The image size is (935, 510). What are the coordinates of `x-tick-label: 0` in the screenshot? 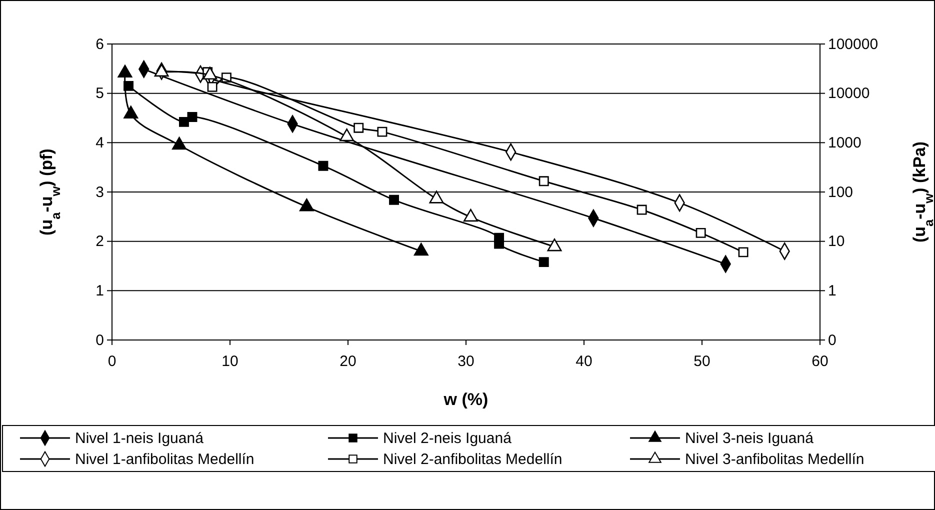 It's located at (112, 361).